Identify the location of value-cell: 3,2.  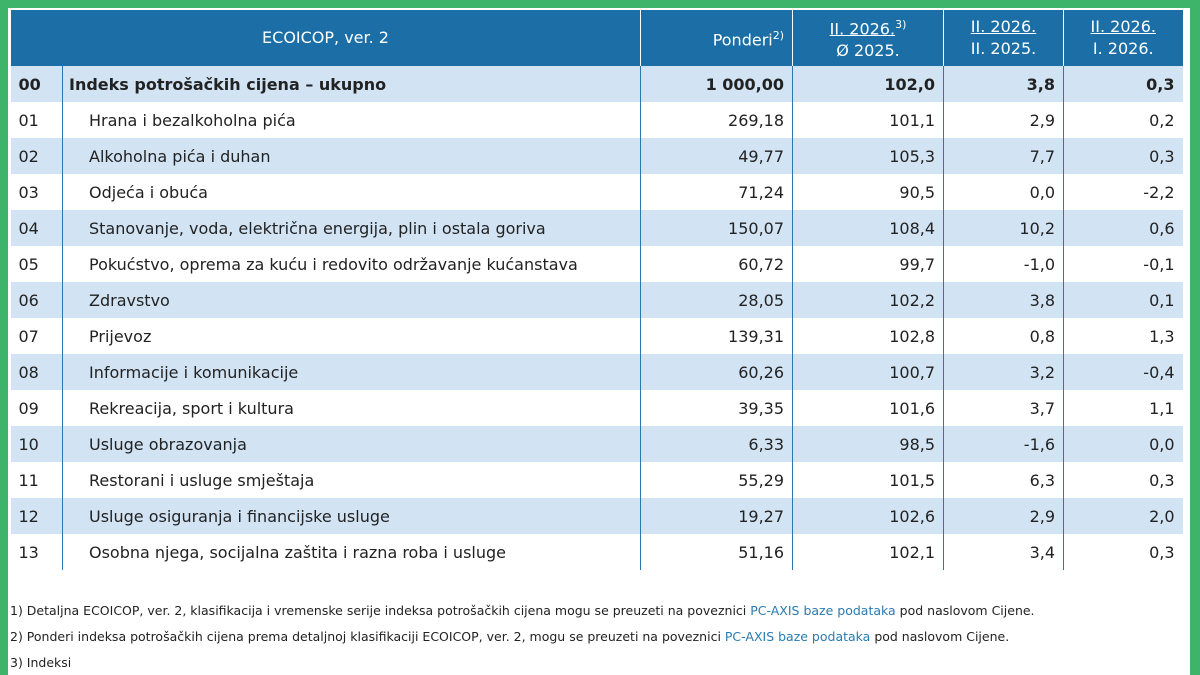
(1003, 372).